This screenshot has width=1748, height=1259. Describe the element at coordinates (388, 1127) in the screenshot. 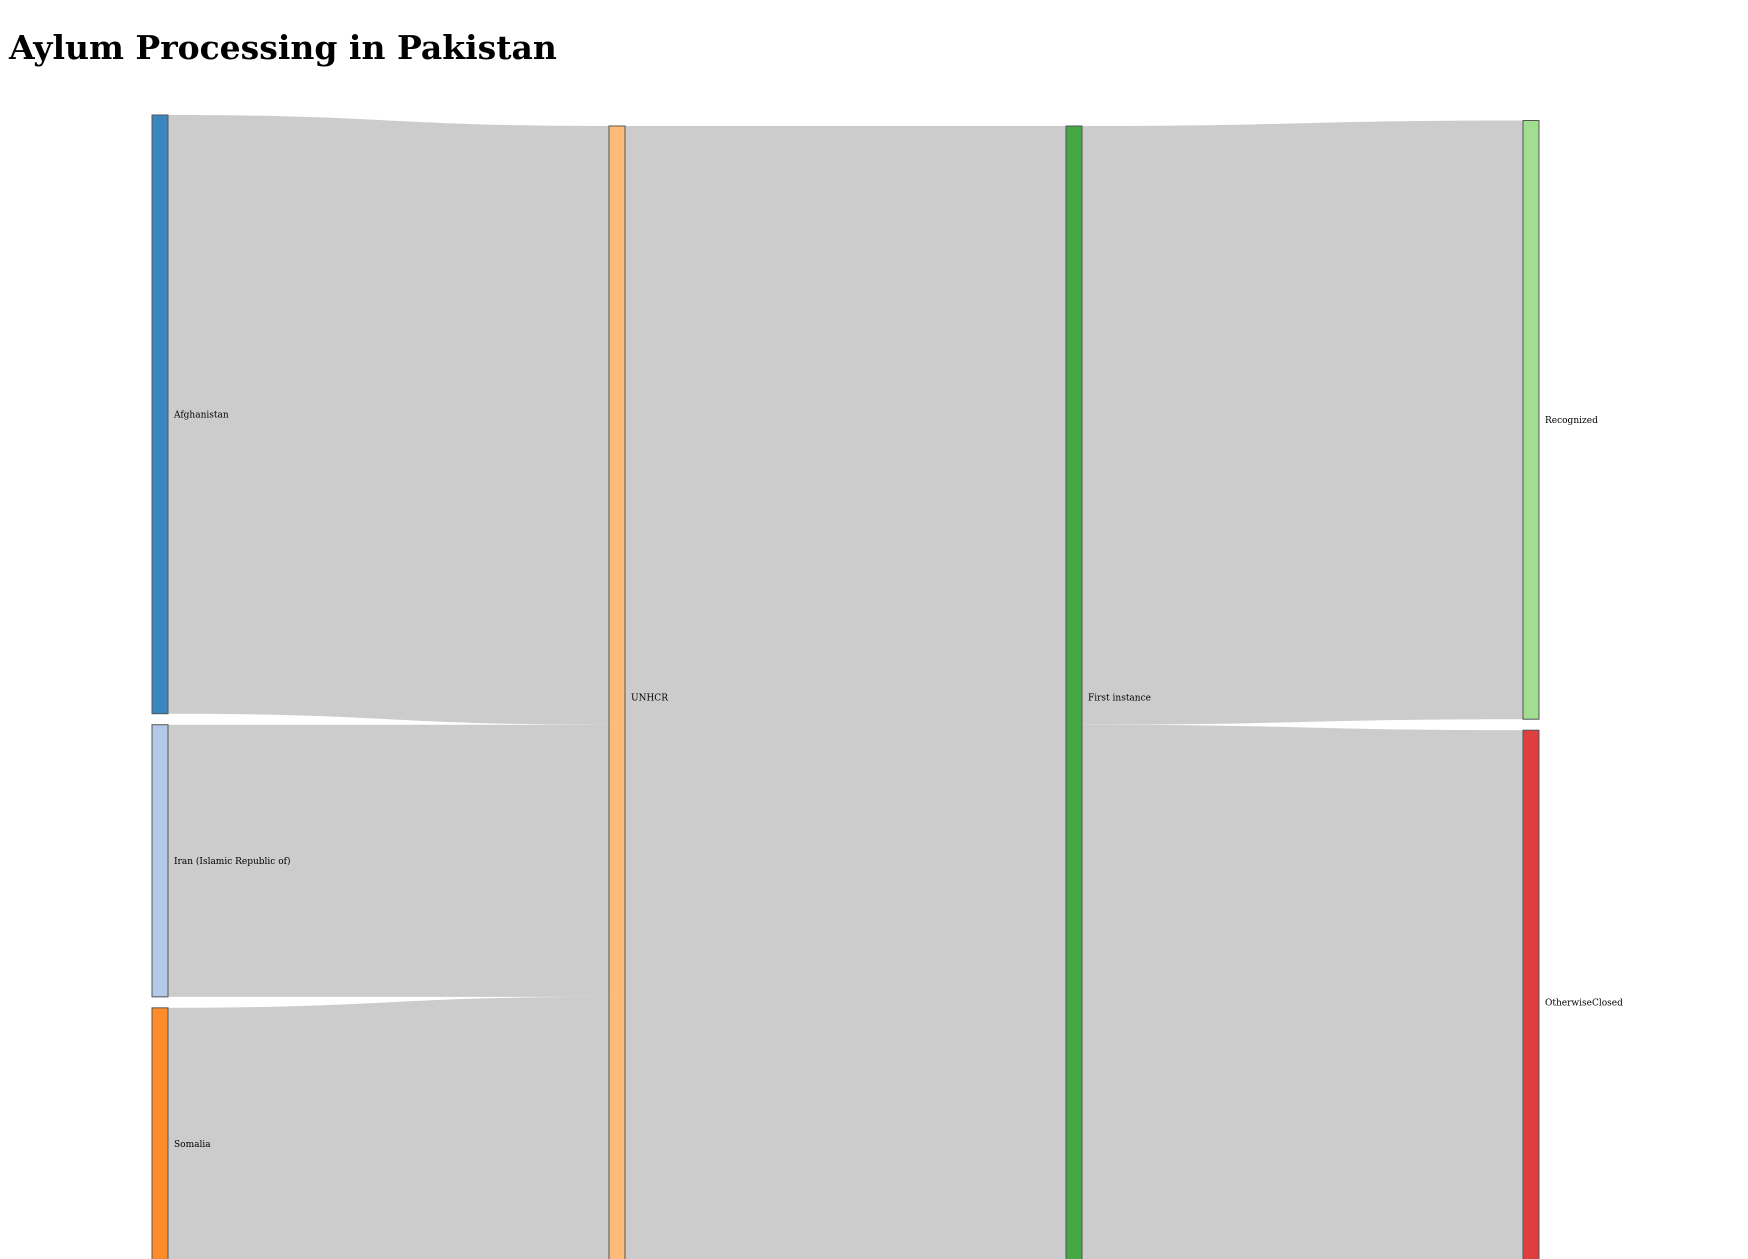

I see `link-somalia-to-unhcr` at that location.